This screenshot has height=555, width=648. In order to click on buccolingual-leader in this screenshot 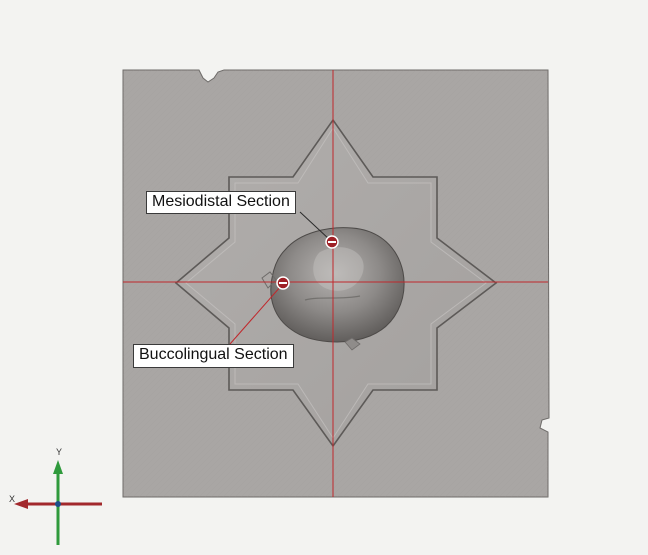, I will do `click(255, 315)`.